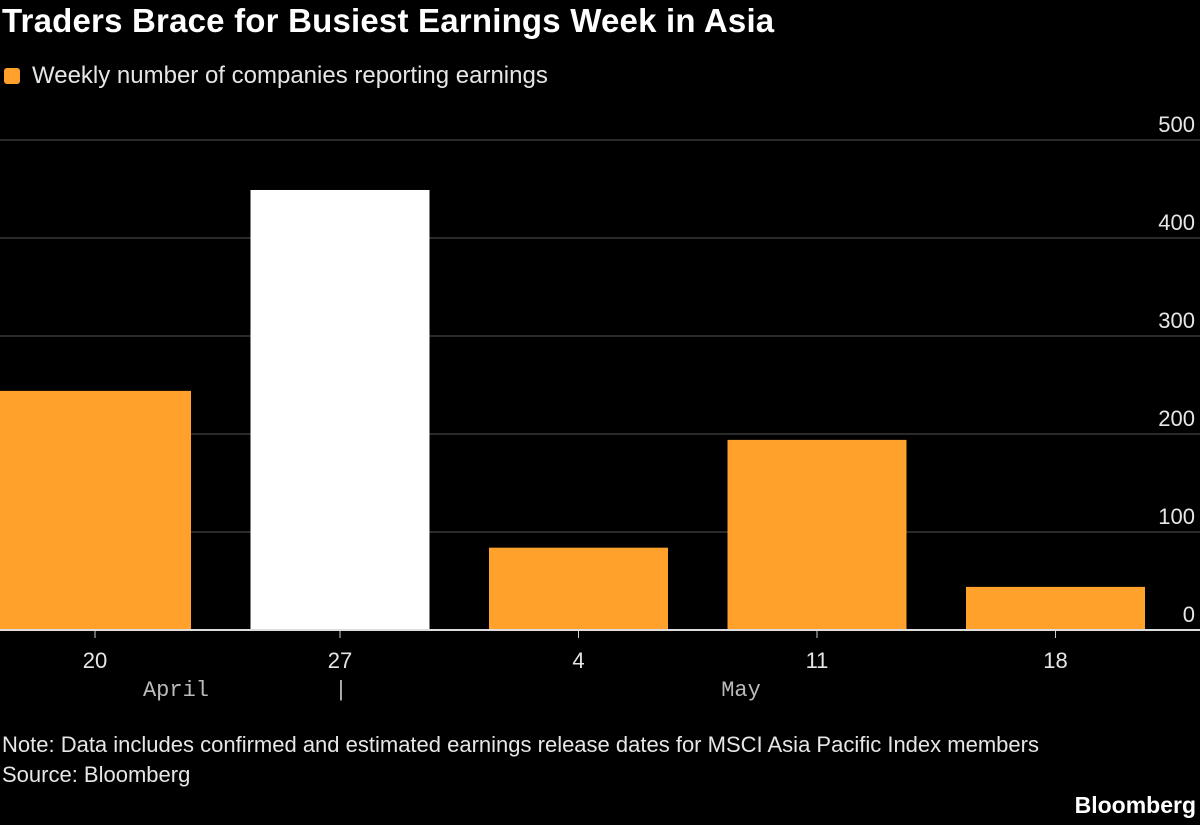 Image resolution: width=1200 pixels, height=825 pixels. What do you see at coordinates (1055, 660) in the screenshot?
I see `x-tick-label: 18` at bounding box center [1055, 660].